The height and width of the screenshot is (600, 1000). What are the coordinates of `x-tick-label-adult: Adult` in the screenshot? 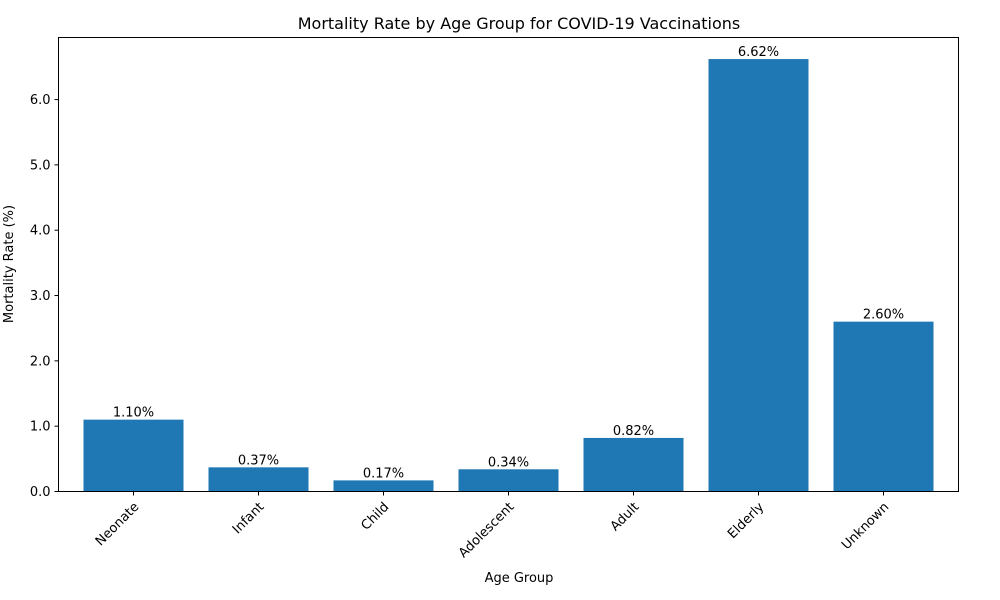 It's located at (625, 517).